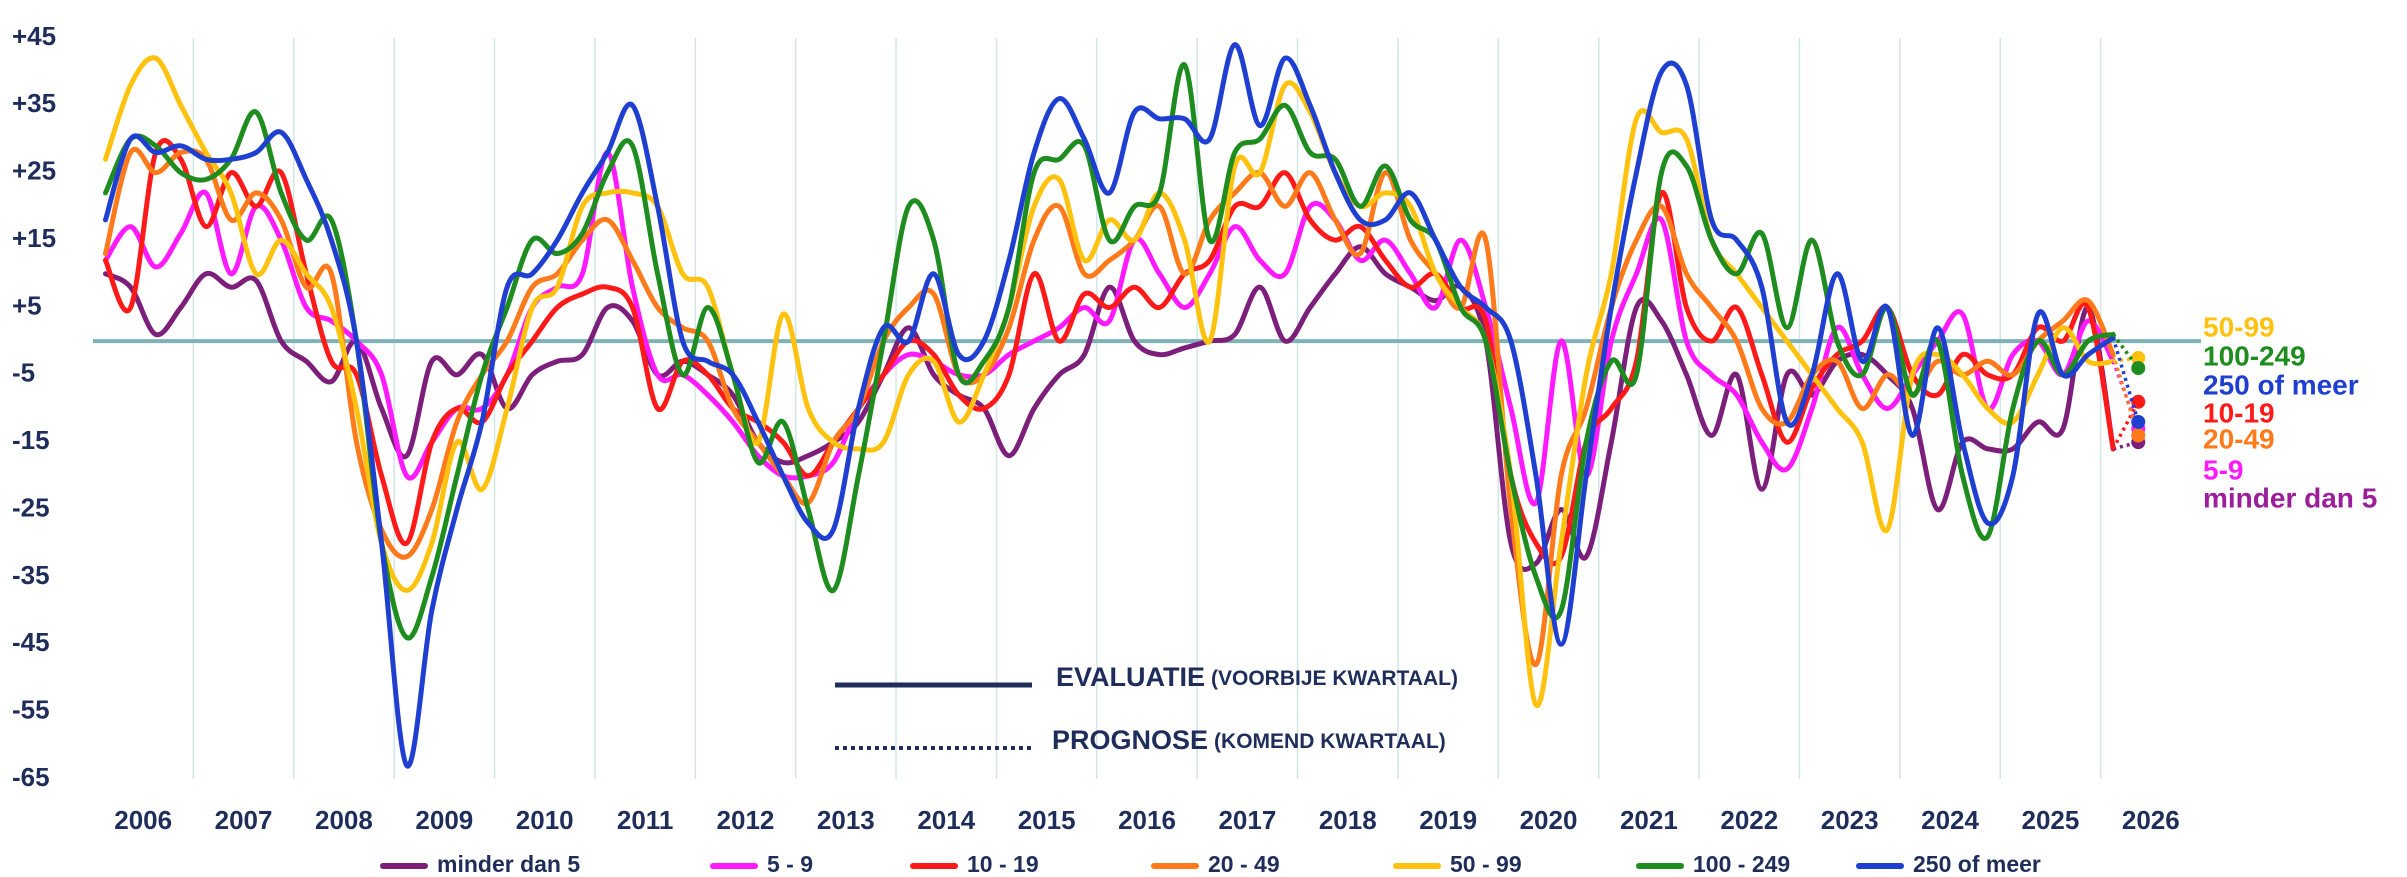 The height and width of the screenshot is (877, 2407). What do you see at coordinates (31, 507) in the screenshot?
I see `y-tick-label: -25` at bounding box center [31, 507].